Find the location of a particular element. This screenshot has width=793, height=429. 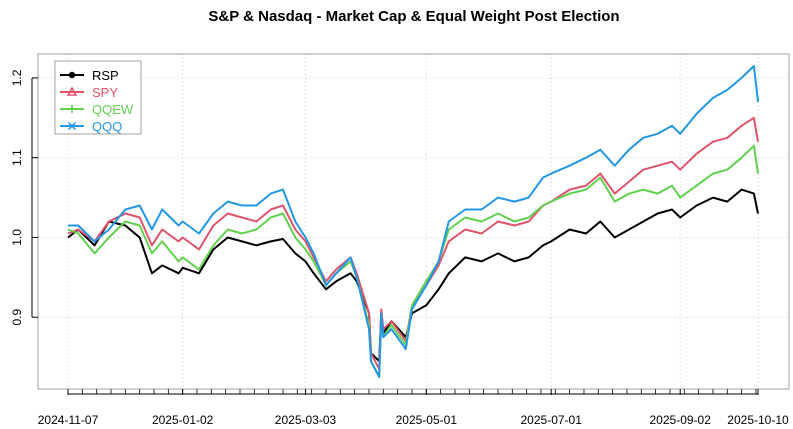

x-tick-label: 2025-03-03 is located at coordinates (306, 420).